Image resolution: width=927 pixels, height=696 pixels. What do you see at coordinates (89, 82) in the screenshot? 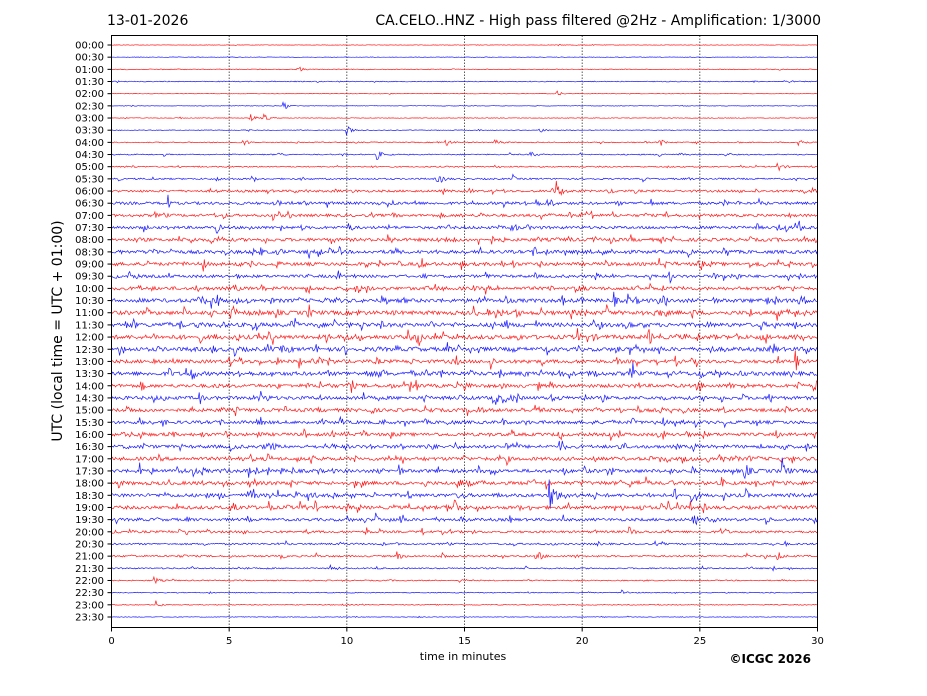
I see `y-tick-label: 01:30` at bounding box center [89, 82].